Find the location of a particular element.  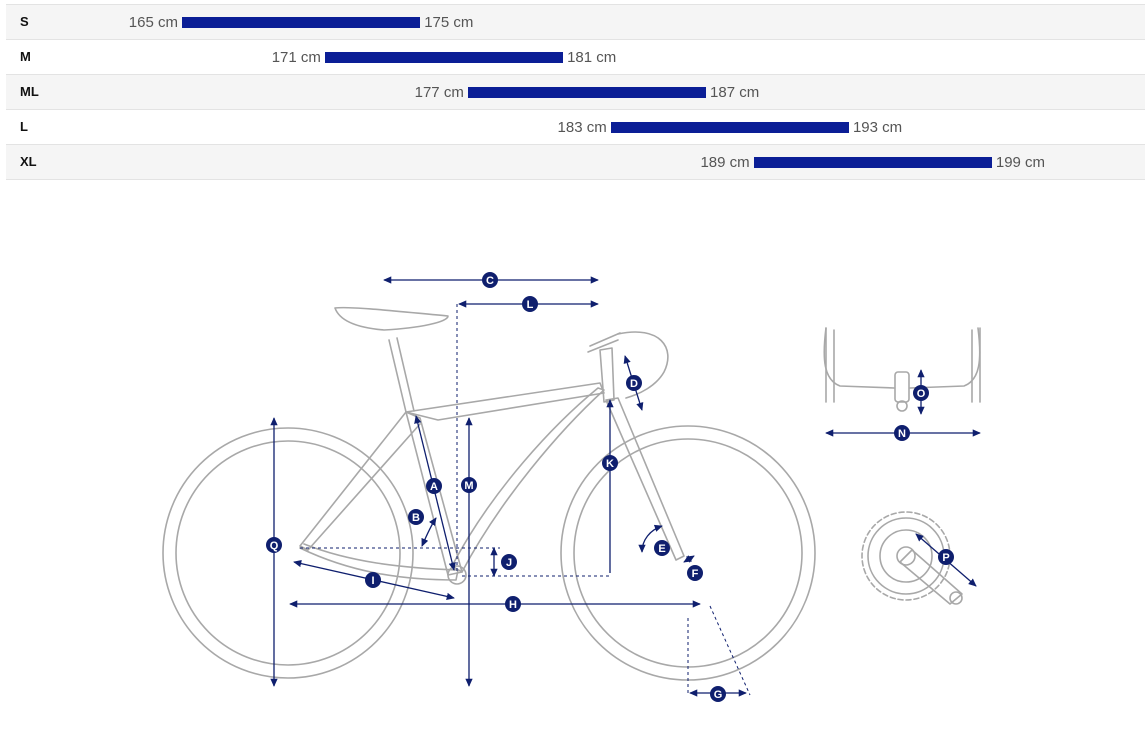

height-range: 183 cm 193 cm is located at coordinates (730, 127).